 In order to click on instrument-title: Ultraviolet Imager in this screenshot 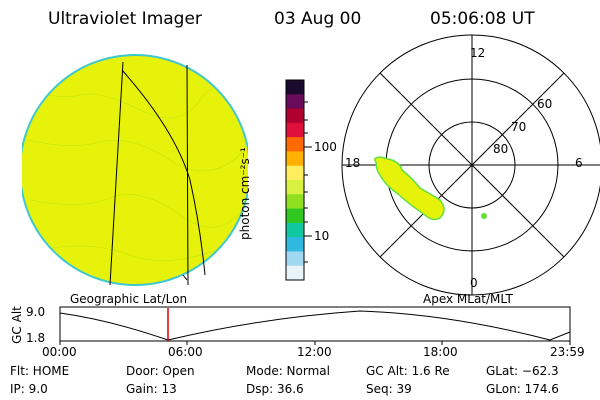, I will do `click(125, 19)`.